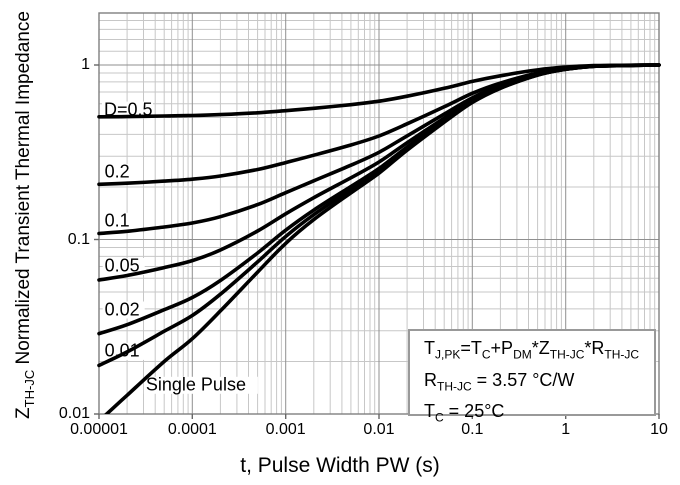  Describe the element at coordinates (566, 429) in the screenshot. I see `x-tick-label-1: 1` at that location.